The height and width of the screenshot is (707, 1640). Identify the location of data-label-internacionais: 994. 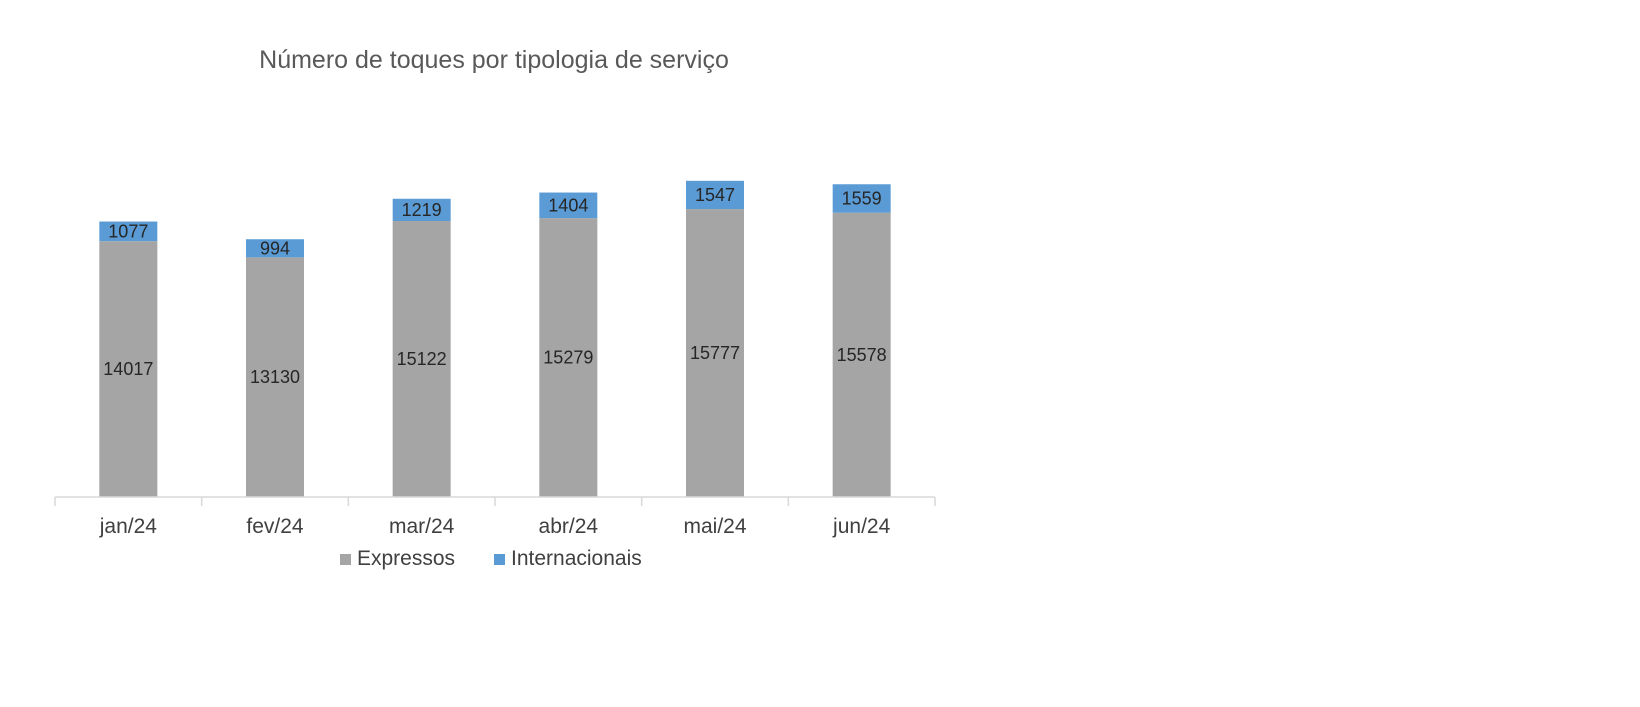
(275, 248).